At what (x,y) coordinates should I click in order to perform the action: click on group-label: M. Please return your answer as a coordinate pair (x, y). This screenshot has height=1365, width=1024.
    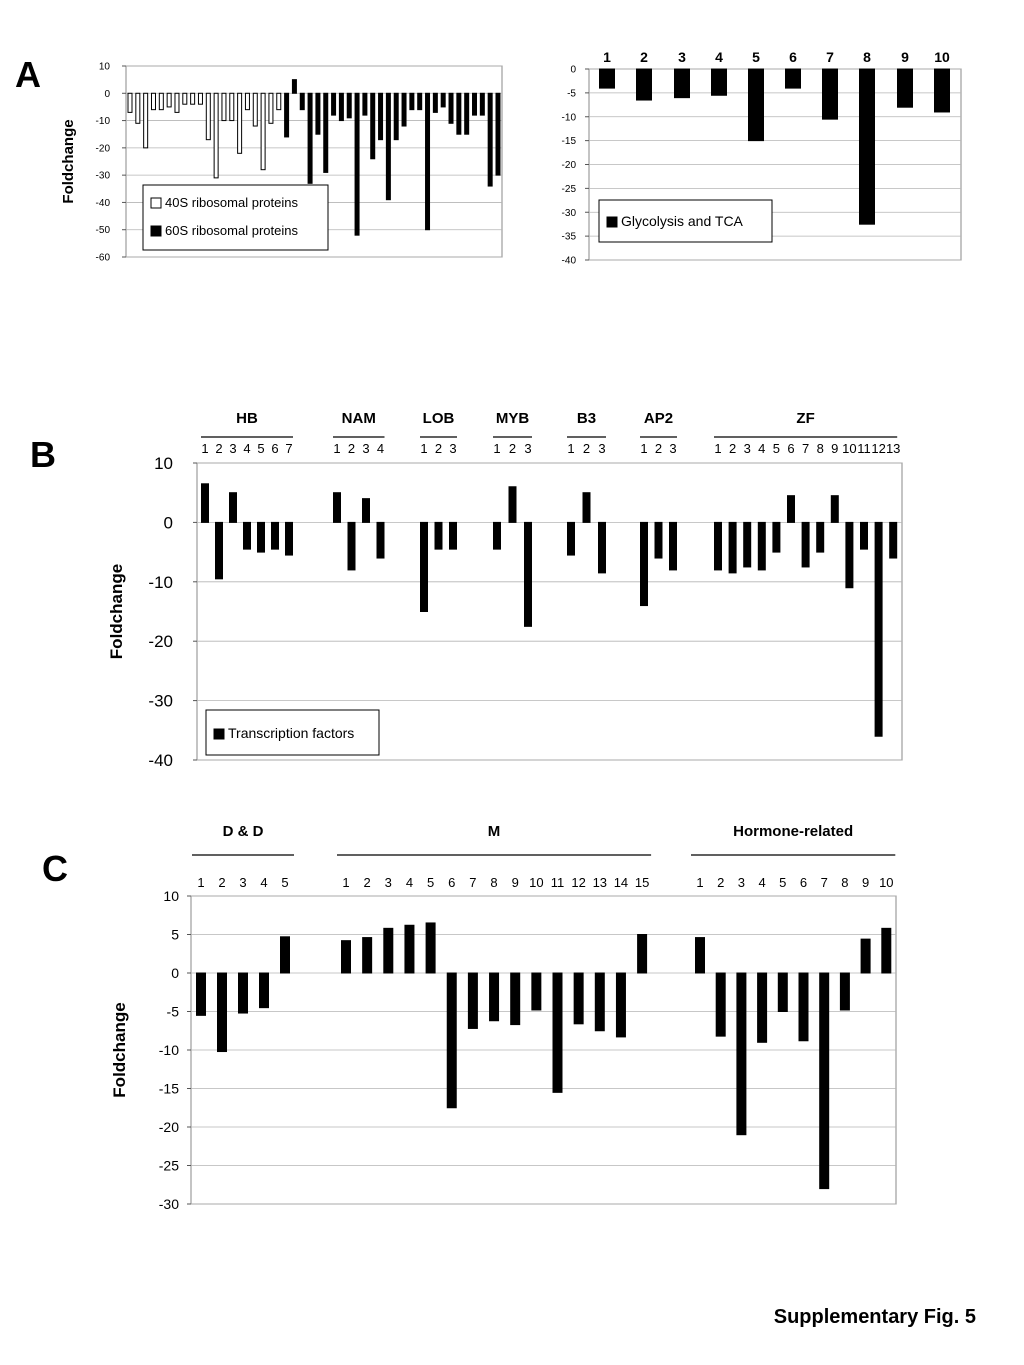
    Looking at the image, I should click on (494, 831).